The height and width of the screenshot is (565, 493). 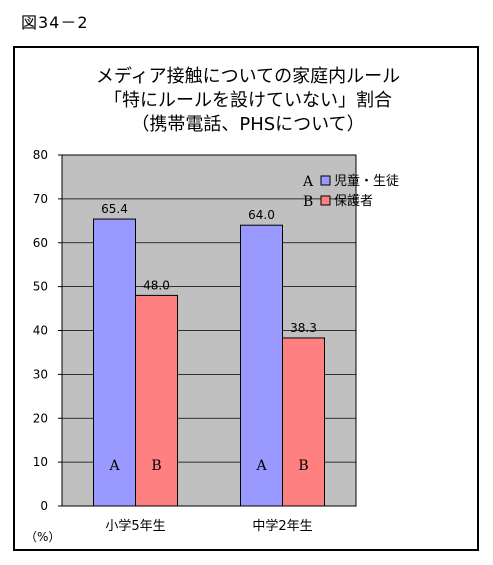 What do you see at coordinates (44, 506) in the screenshot?
I see `y-tick-label: 0` at bounding box center [44, 506].